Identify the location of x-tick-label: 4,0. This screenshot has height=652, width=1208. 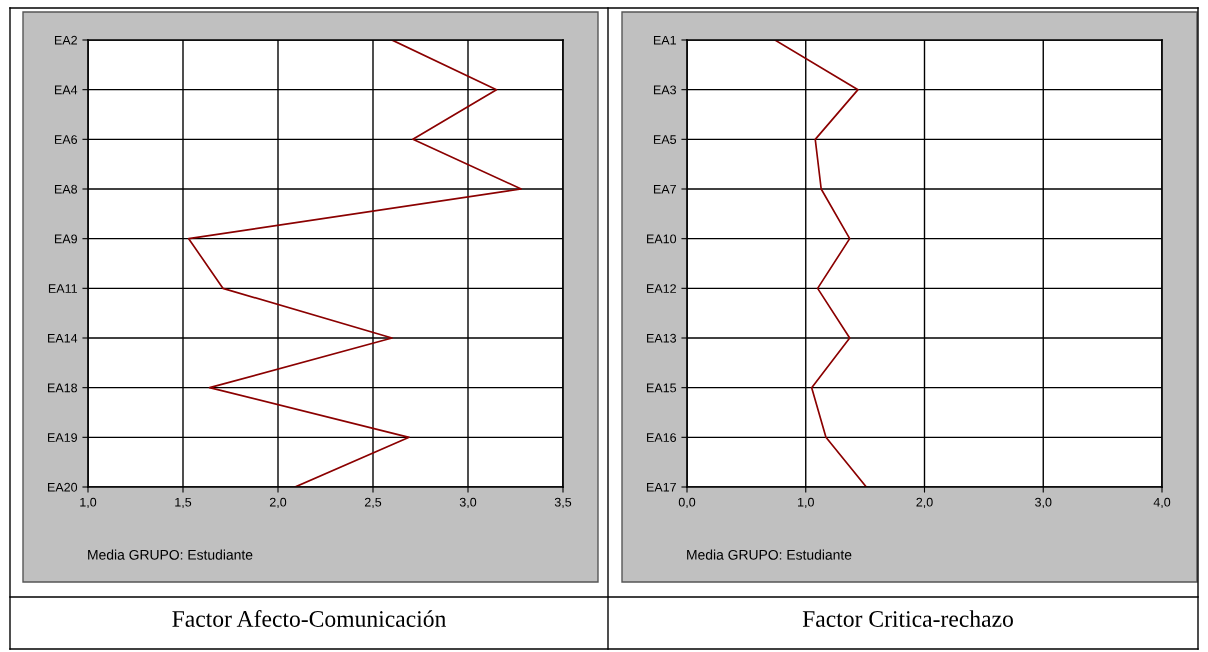
(1162, 503).